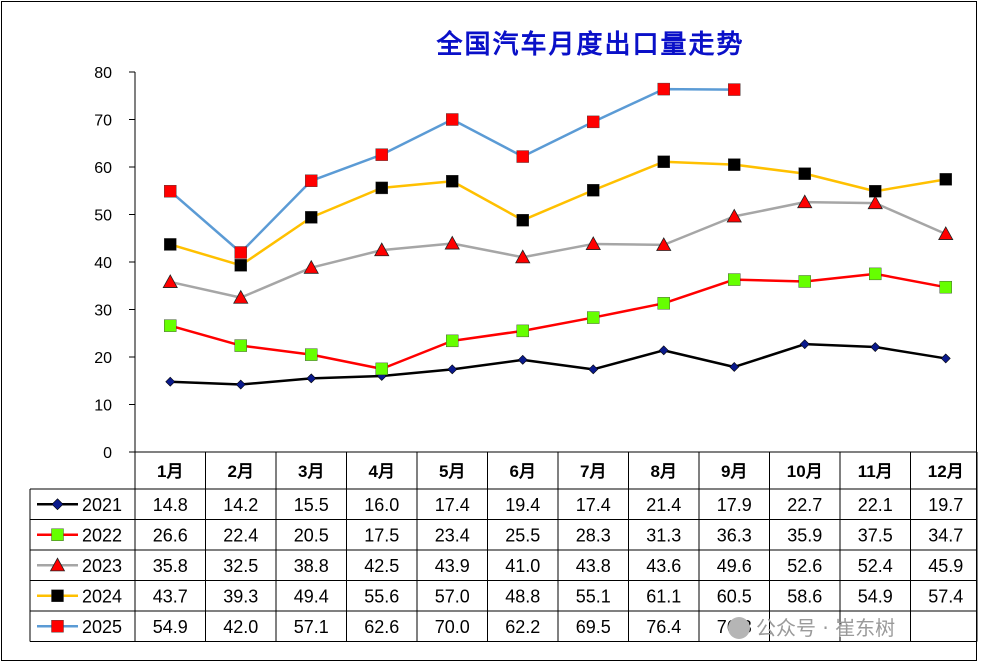  Describe the element at coordinates (57, 504) in the screenshot. I see `legend-marker-2021` at that location.